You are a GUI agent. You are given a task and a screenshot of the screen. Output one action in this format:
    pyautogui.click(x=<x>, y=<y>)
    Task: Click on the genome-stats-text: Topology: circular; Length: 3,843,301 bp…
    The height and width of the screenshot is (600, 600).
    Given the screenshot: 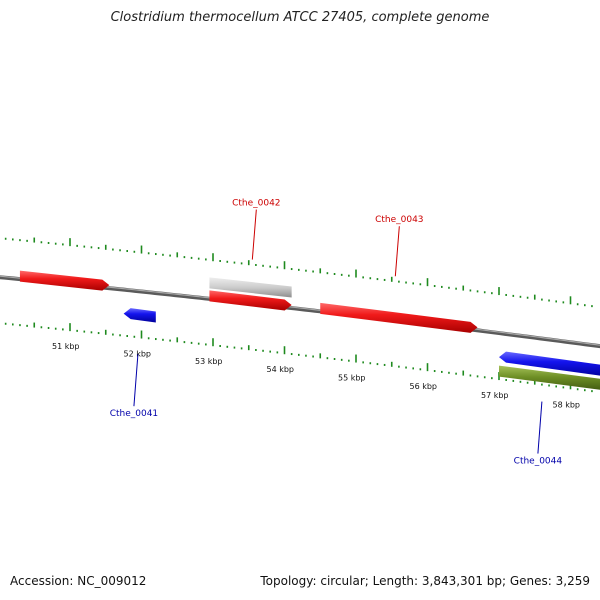 What is the action you would take?
    pyautogui.click(x=425, y=581)
    